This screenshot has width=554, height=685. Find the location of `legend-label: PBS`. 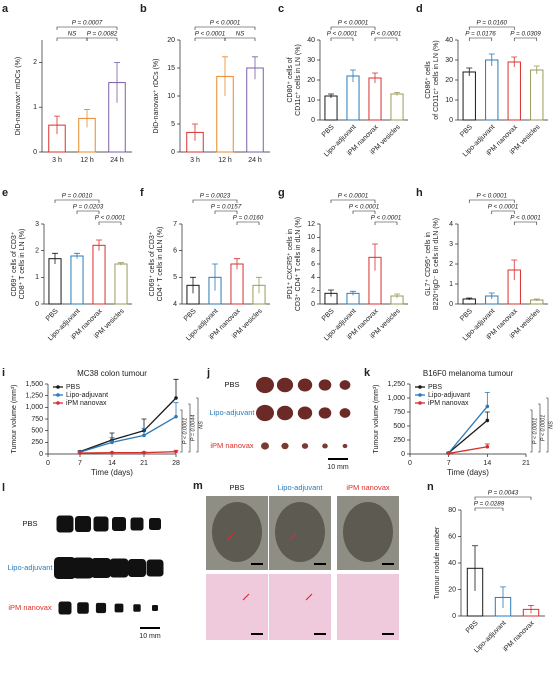

legend-label: PBS is located at coordinates (73, 387).